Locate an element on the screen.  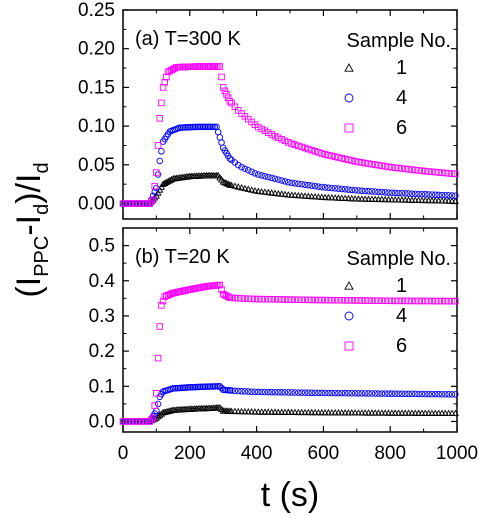
y-tick-label: 0.5 is located at coordinates (102, 246).